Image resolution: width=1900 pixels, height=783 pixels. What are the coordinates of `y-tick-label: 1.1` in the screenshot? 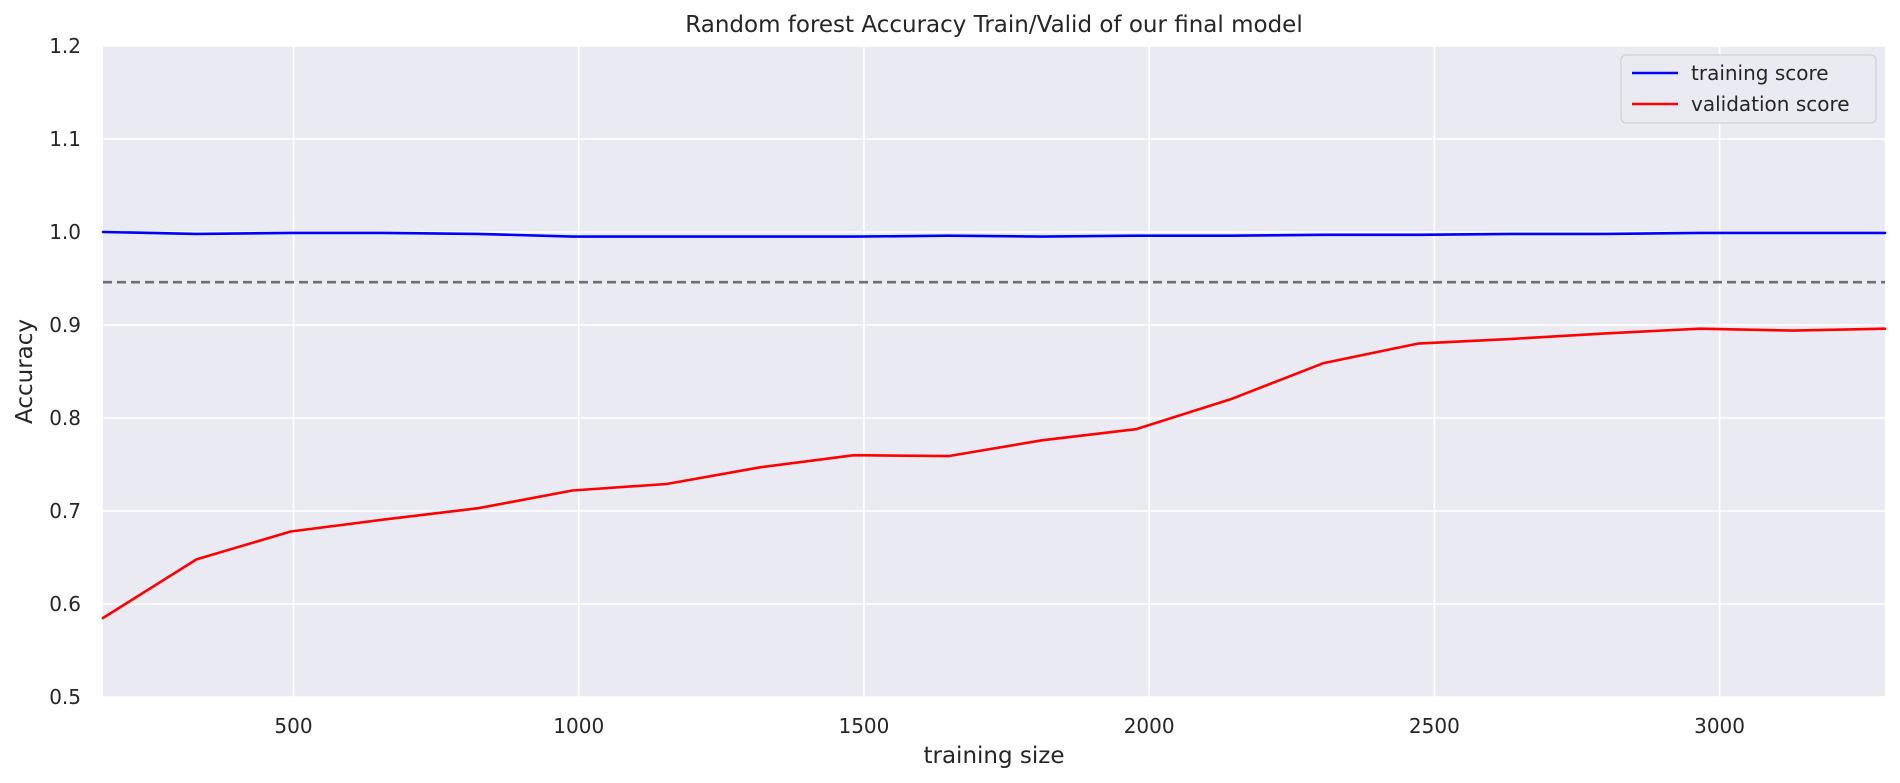 It's located at (65, 139).